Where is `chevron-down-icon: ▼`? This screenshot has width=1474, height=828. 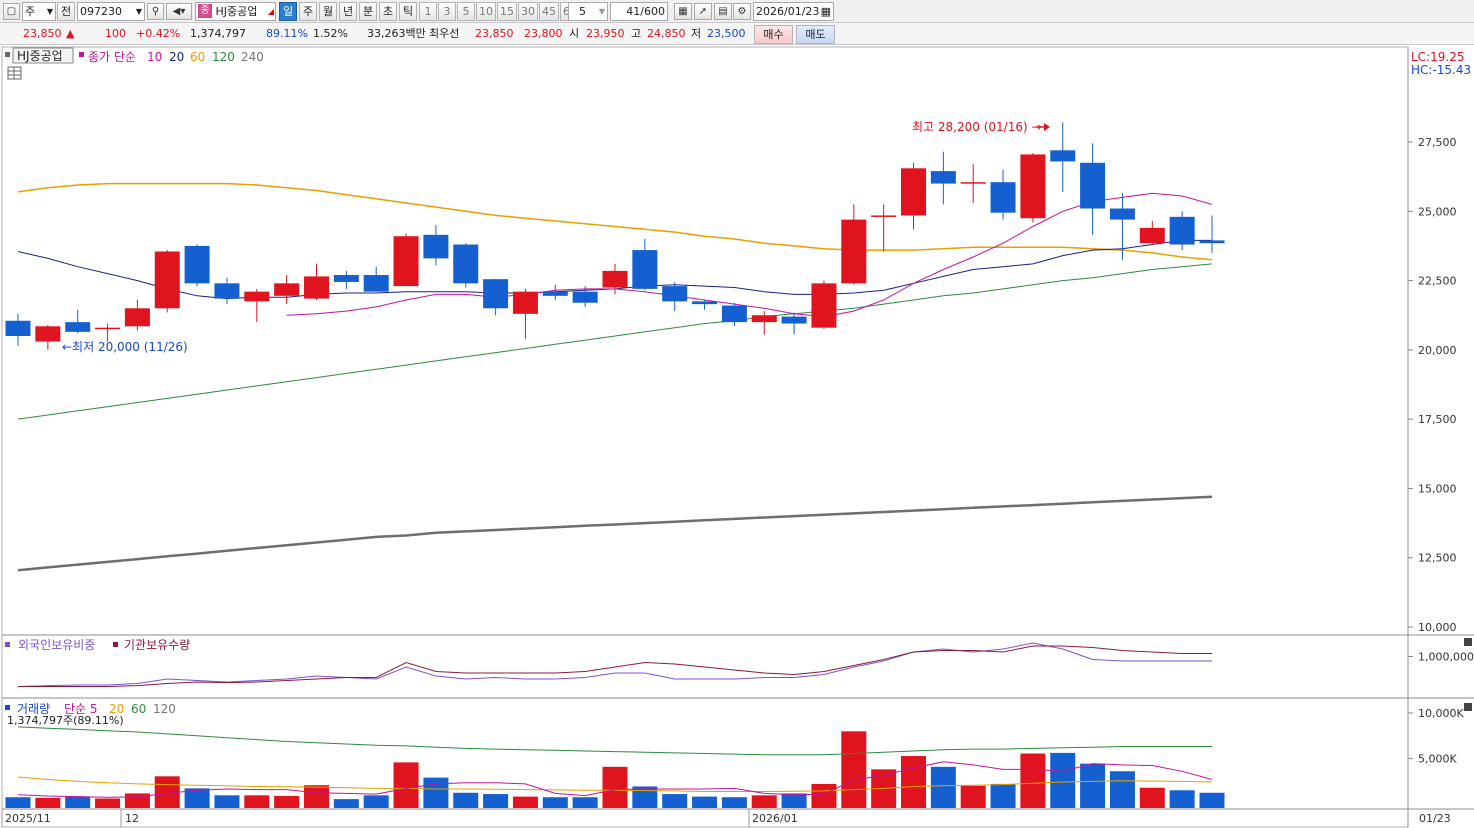
chevron-down-icon: ▼ is located at coordinates (49, 11).